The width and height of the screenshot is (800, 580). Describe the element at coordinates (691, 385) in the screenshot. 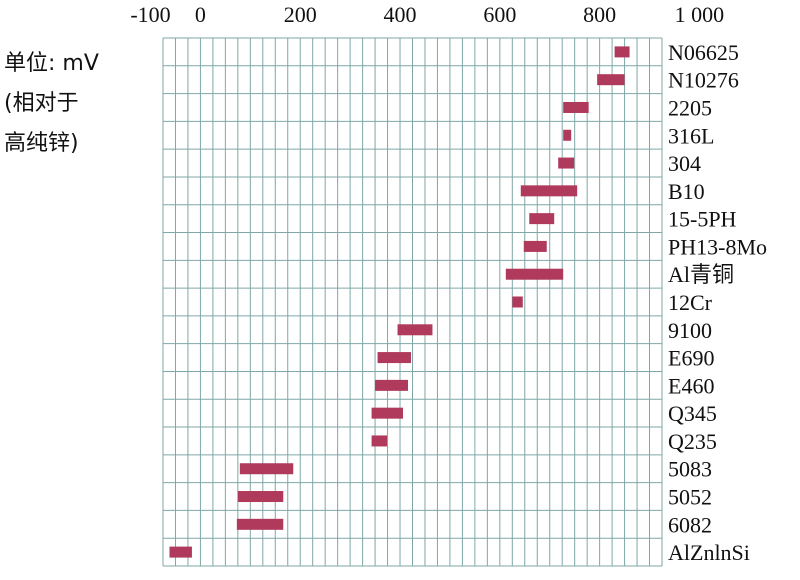

I see `category-label-12: E460` at that location.